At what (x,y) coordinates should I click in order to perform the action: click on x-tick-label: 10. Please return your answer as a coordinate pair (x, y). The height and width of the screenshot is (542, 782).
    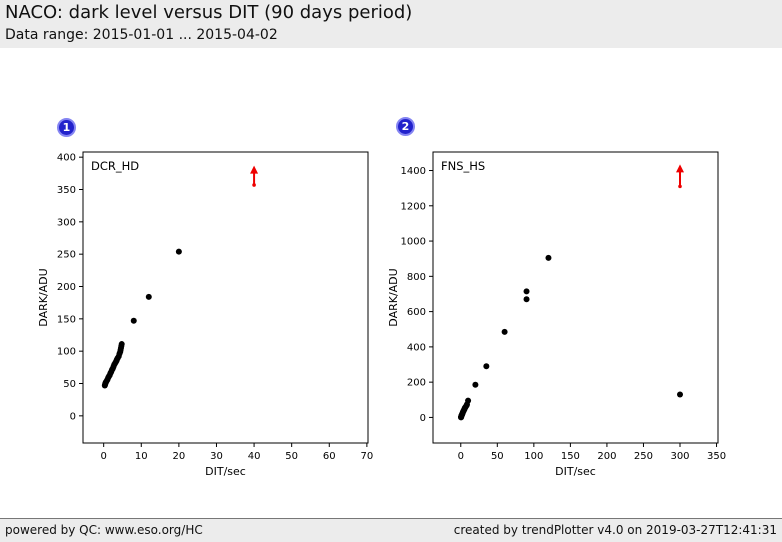
    Looking at the image, I should click on (141, 456).